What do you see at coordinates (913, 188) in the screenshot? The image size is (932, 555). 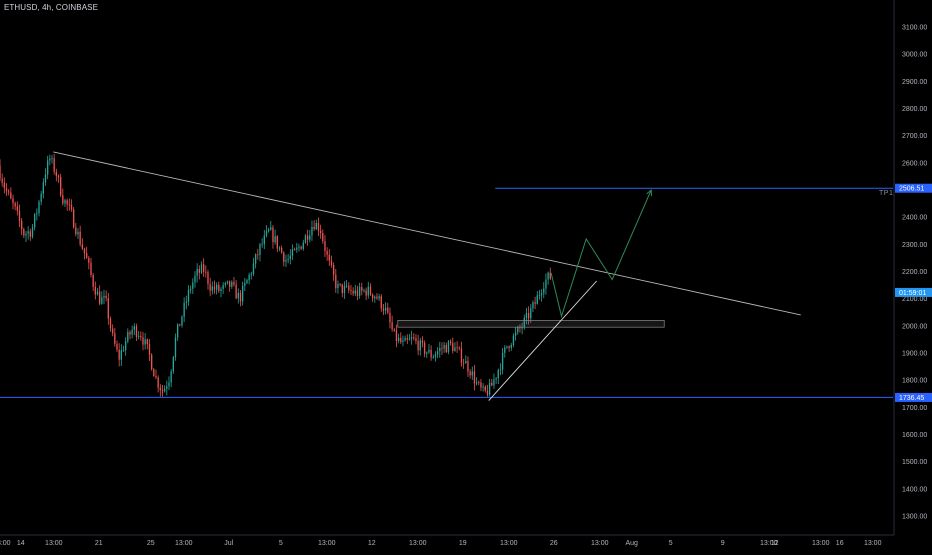 I see `target-price-tag-bg` at bounding box center [913, 188].